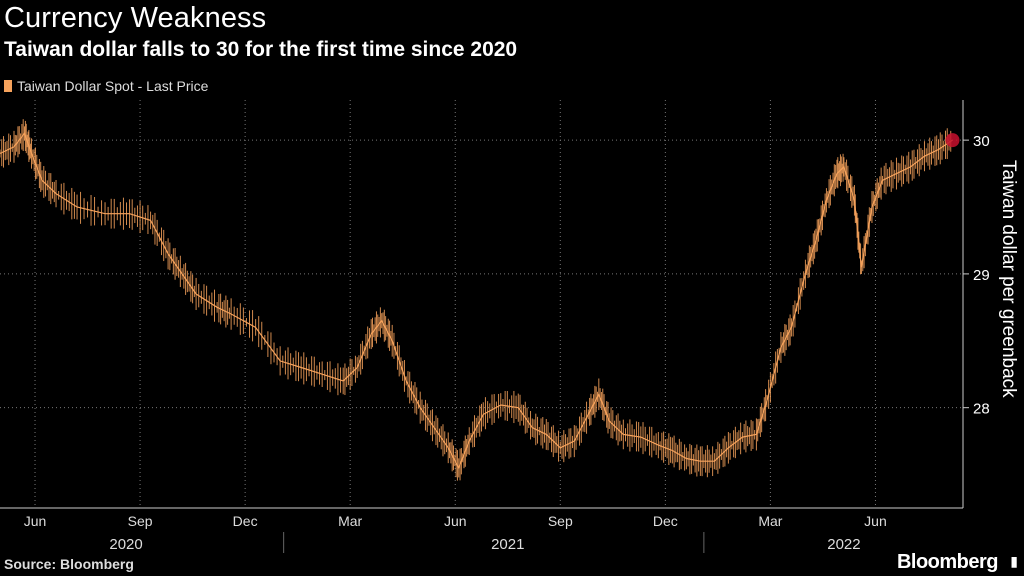 The width and height of the screenshot is (1024, 576). I want to click on legend-swatch, so click(8, 86).